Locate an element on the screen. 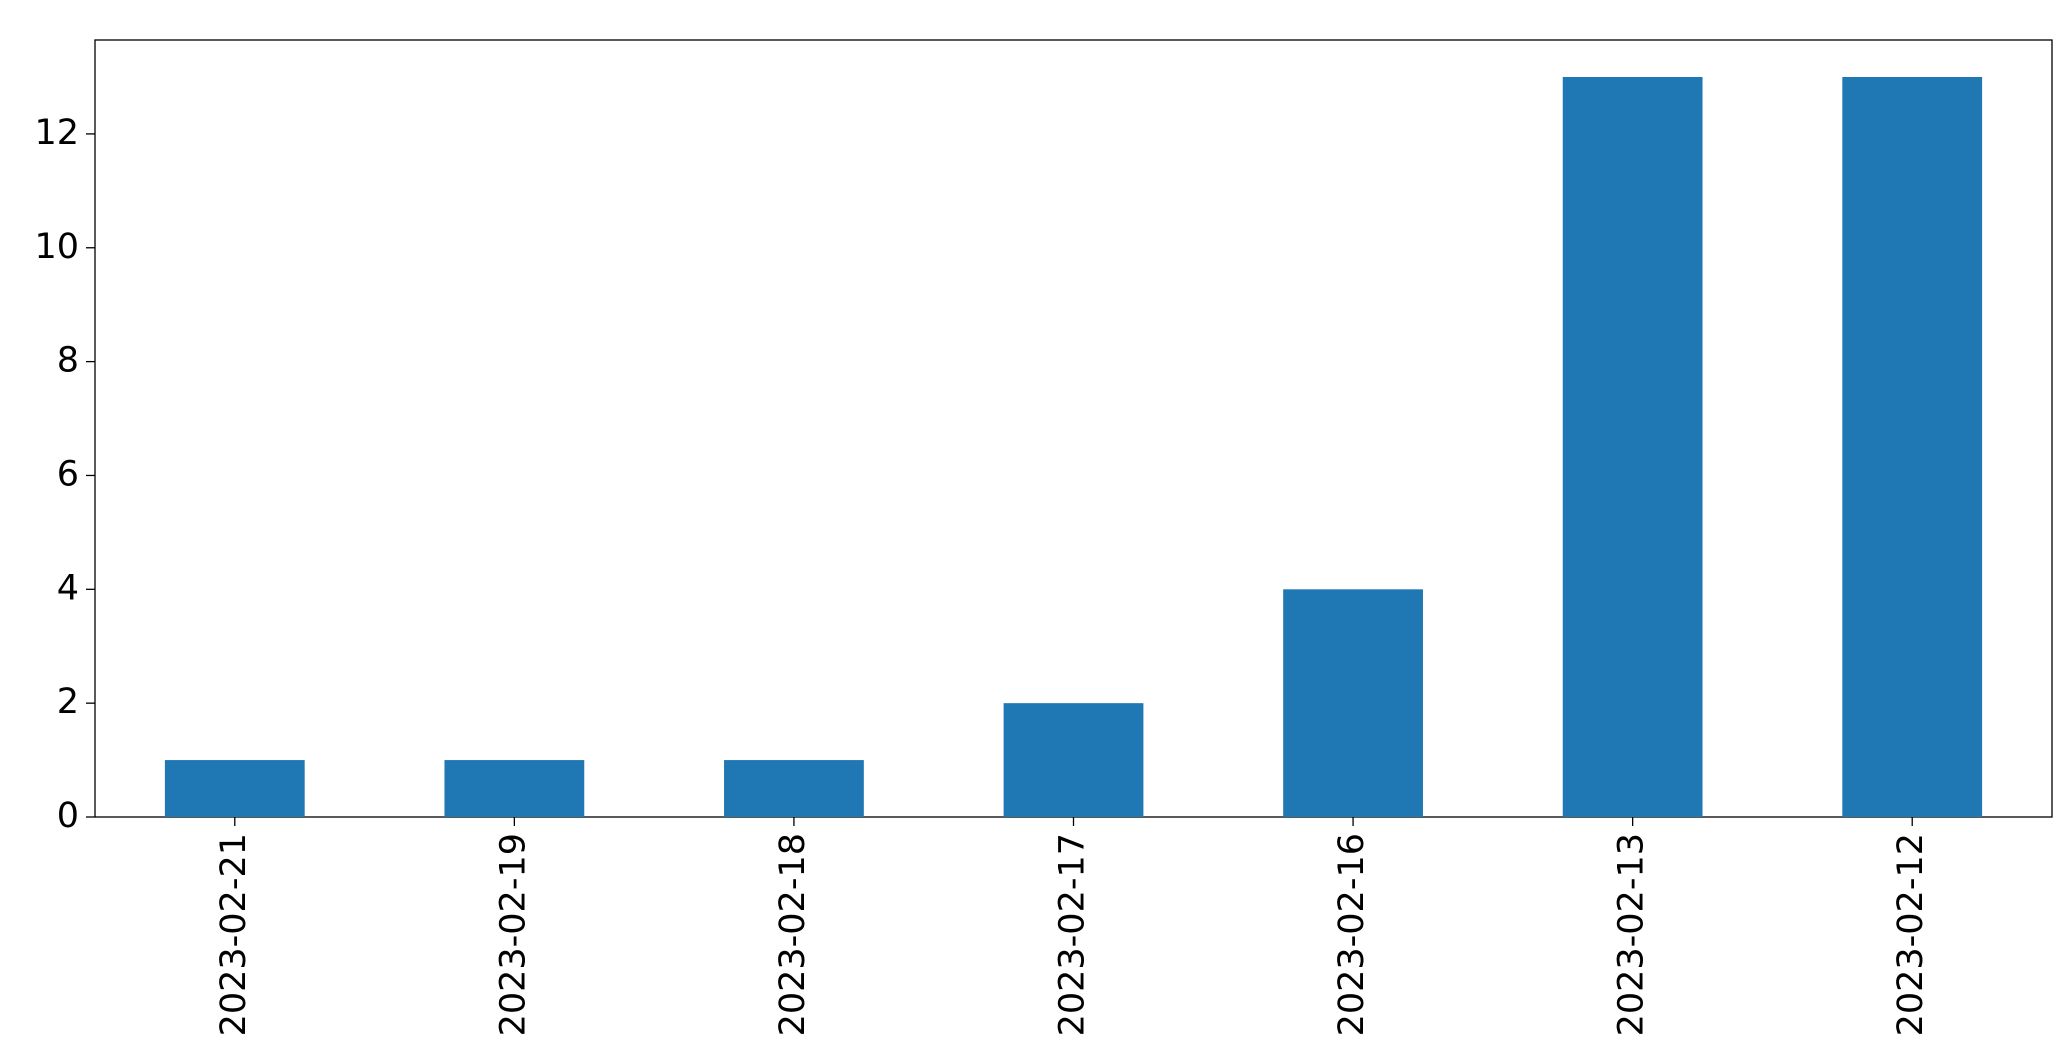 This screenshot has height=1061, width=2071. x-tick-label: 2023-02-12 is located at coordinates (1911, 934).